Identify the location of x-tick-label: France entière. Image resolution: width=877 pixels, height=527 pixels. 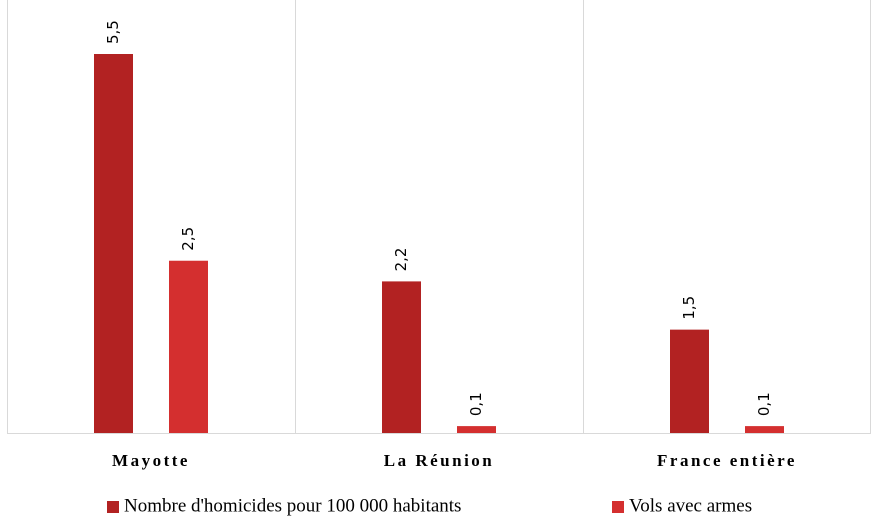
(727, 460).